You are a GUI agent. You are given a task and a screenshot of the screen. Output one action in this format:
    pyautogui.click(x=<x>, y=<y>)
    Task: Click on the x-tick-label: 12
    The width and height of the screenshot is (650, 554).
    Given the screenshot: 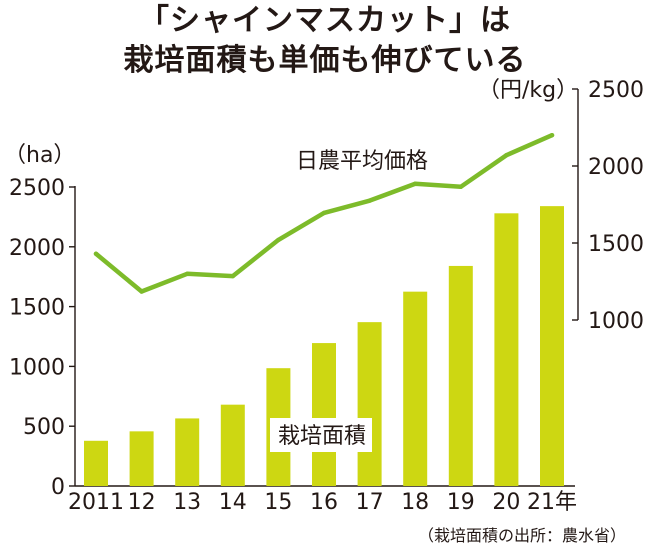 What is the action you would take?
    pyautogui.click(x=142, y=502)
    